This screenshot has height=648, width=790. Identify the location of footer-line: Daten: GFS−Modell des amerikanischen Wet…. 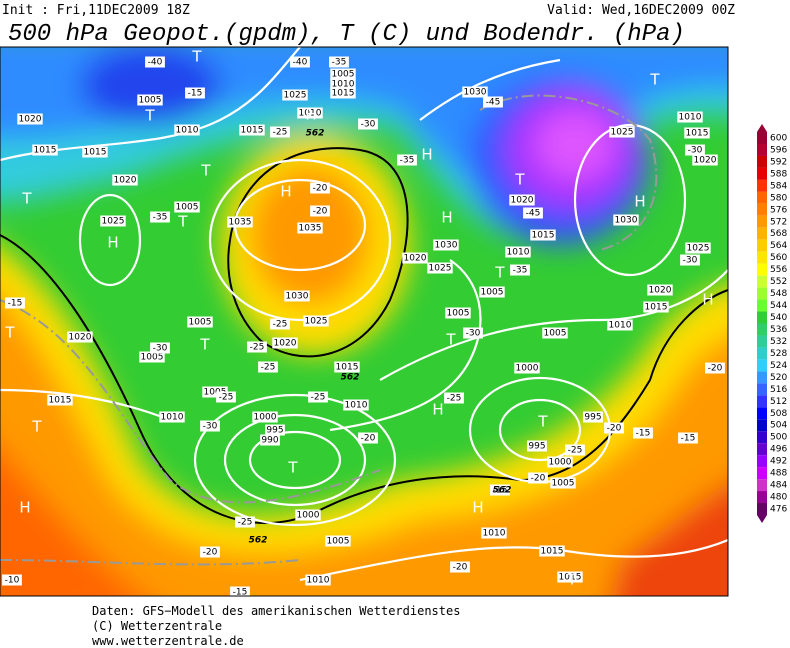
(276, 611).